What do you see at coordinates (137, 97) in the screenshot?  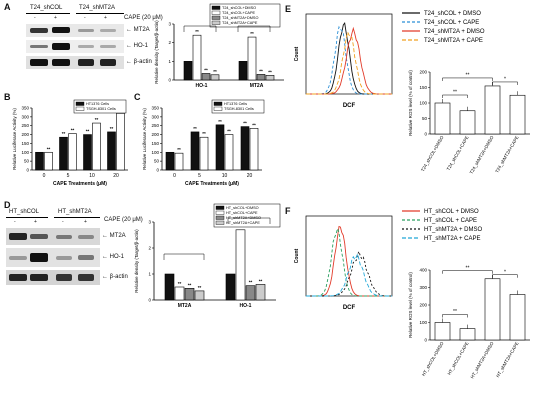 I see `panel-label-c: C` at bounding box center [137, 97].